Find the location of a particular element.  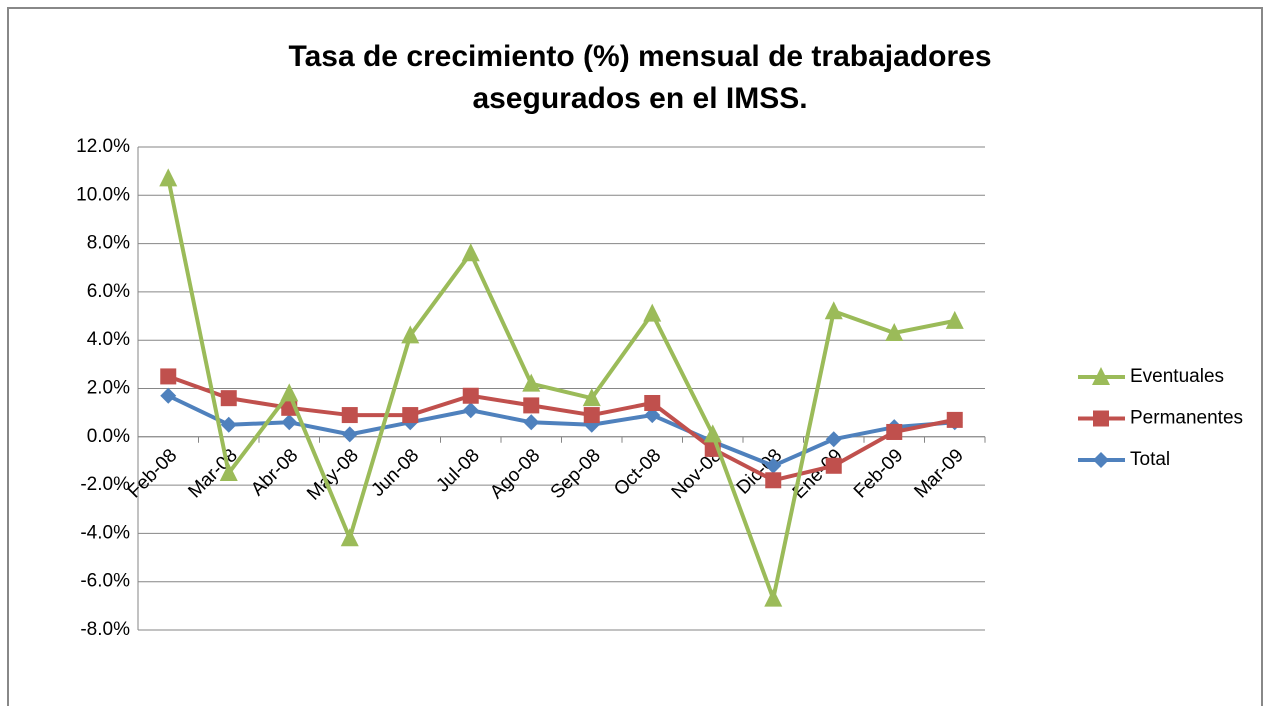

y-tick-label: 2.0% is located at coordinates (108, 388).